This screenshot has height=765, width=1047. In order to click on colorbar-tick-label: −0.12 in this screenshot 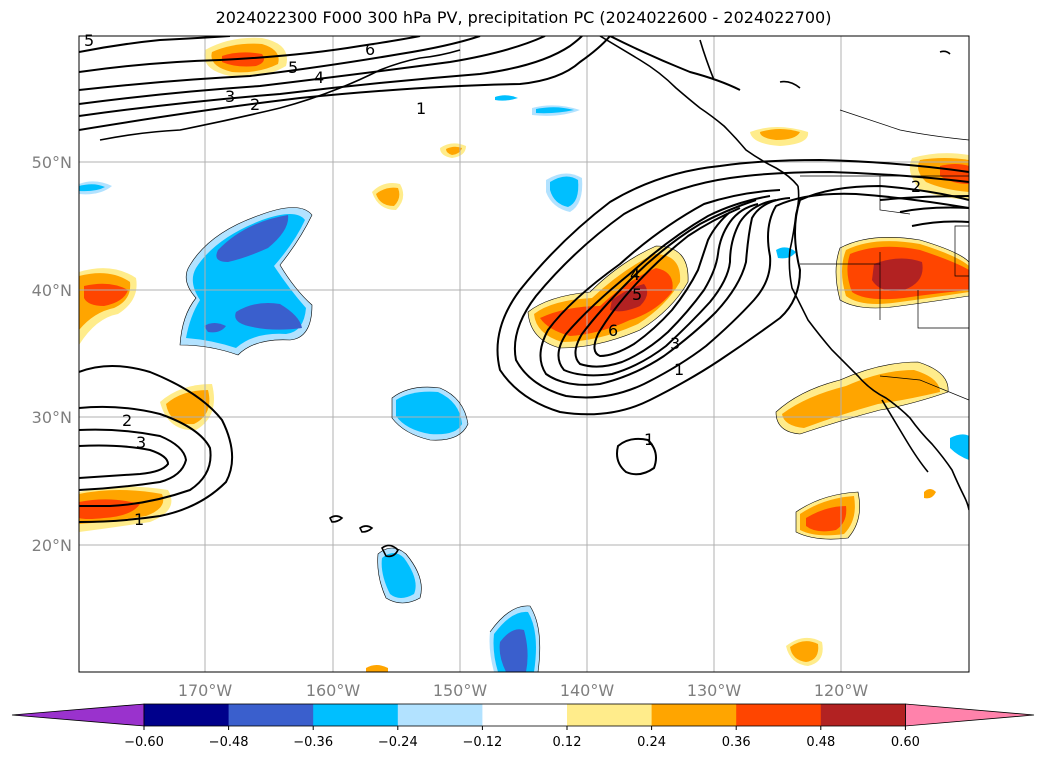, I will do `click(482, 742)`.